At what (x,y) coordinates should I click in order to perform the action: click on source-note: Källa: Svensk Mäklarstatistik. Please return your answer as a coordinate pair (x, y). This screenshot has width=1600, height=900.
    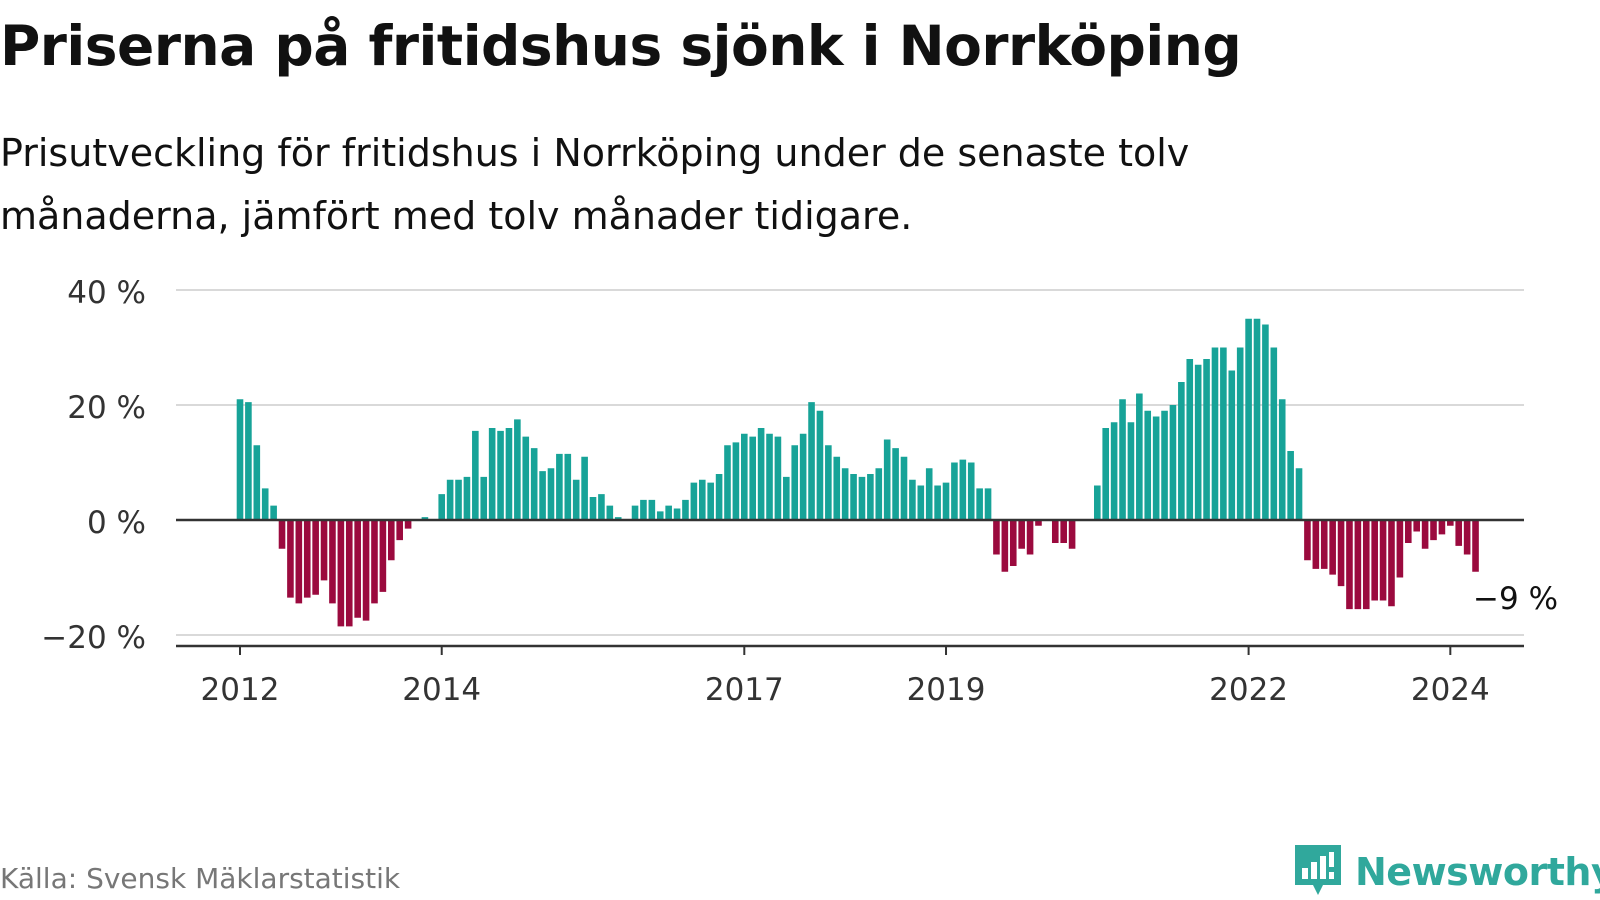
    Looking at the image, I should click on (200, 878).